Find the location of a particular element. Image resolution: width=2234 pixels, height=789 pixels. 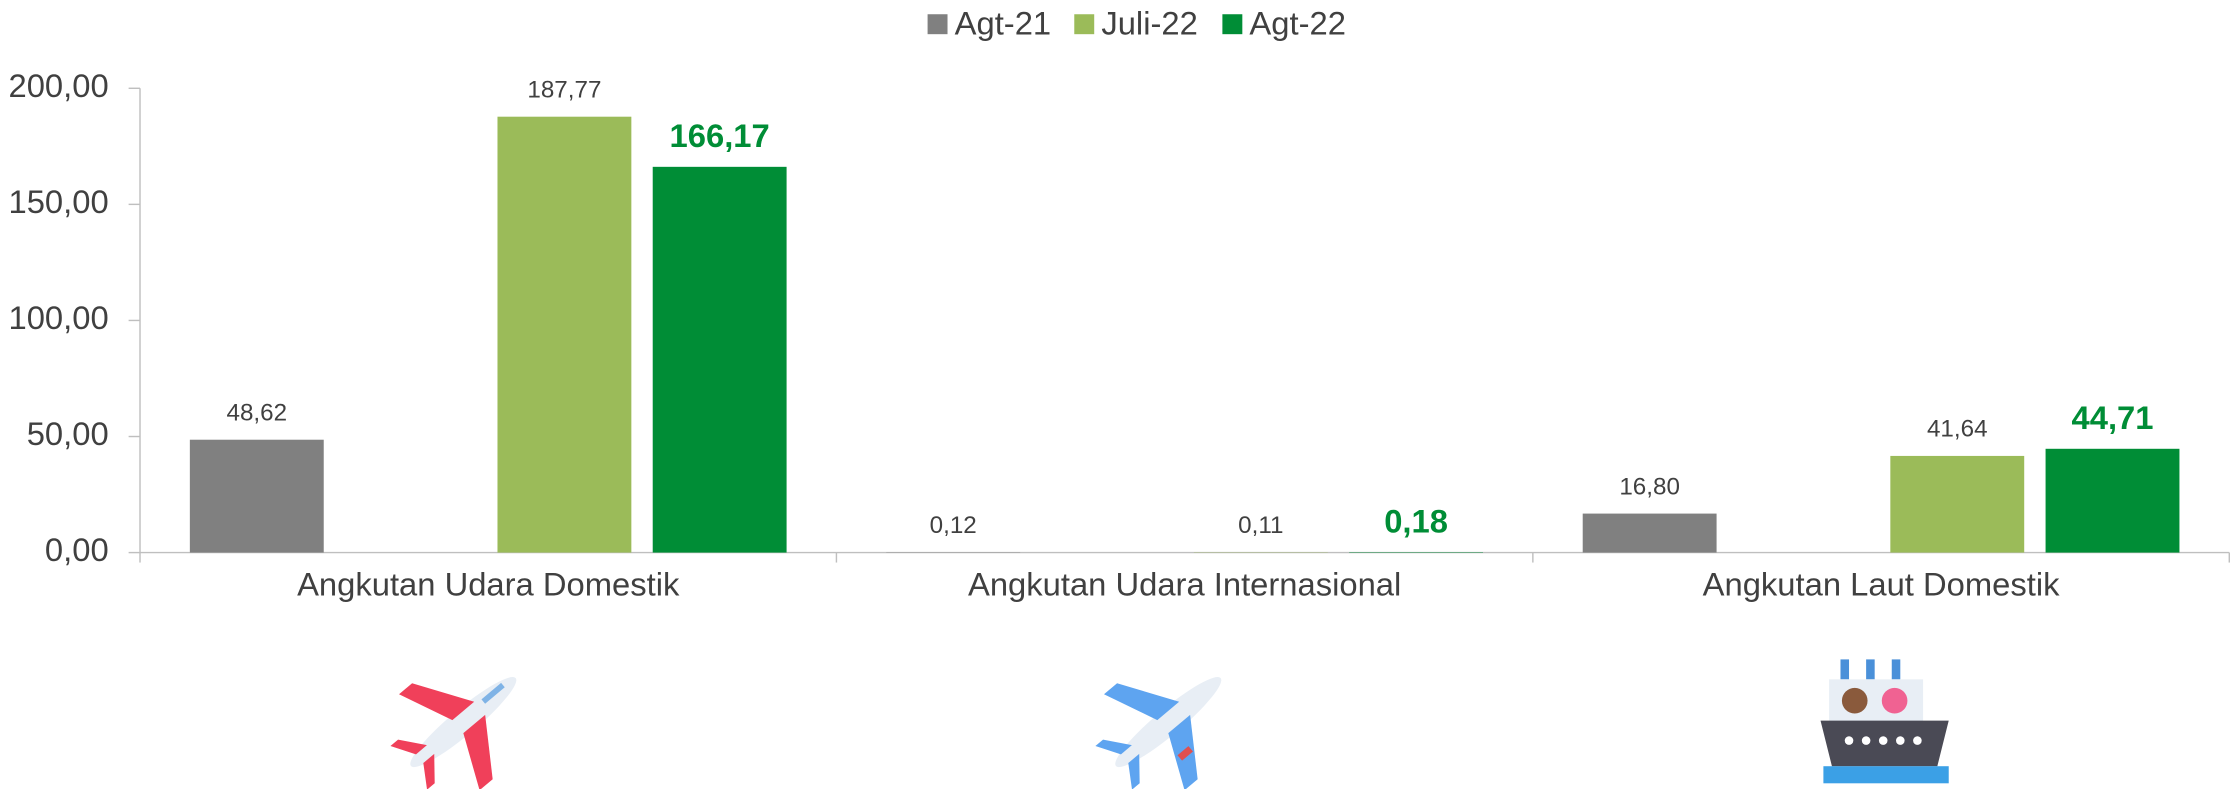

y-tick-label: 0,00 is located at coordinates (77, 549).